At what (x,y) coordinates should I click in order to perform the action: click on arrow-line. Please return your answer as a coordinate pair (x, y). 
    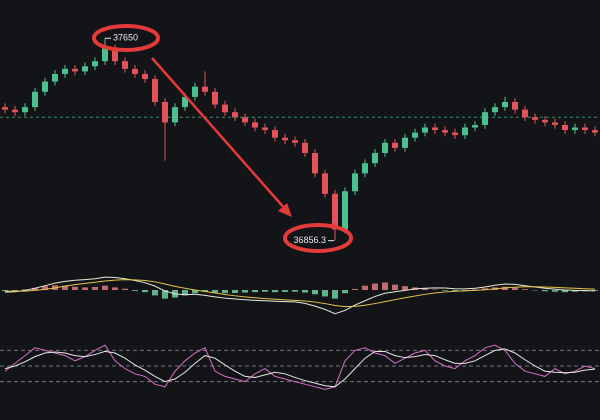
    Looking at the image, I should click on (219, 134).